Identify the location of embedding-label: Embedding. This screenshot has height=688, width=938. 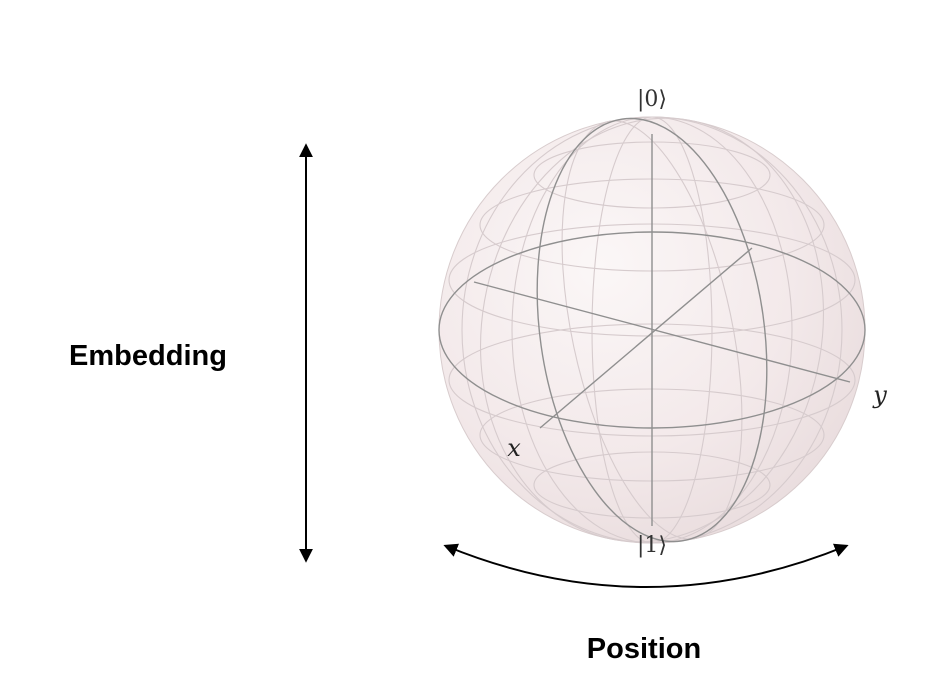
(148, 356).